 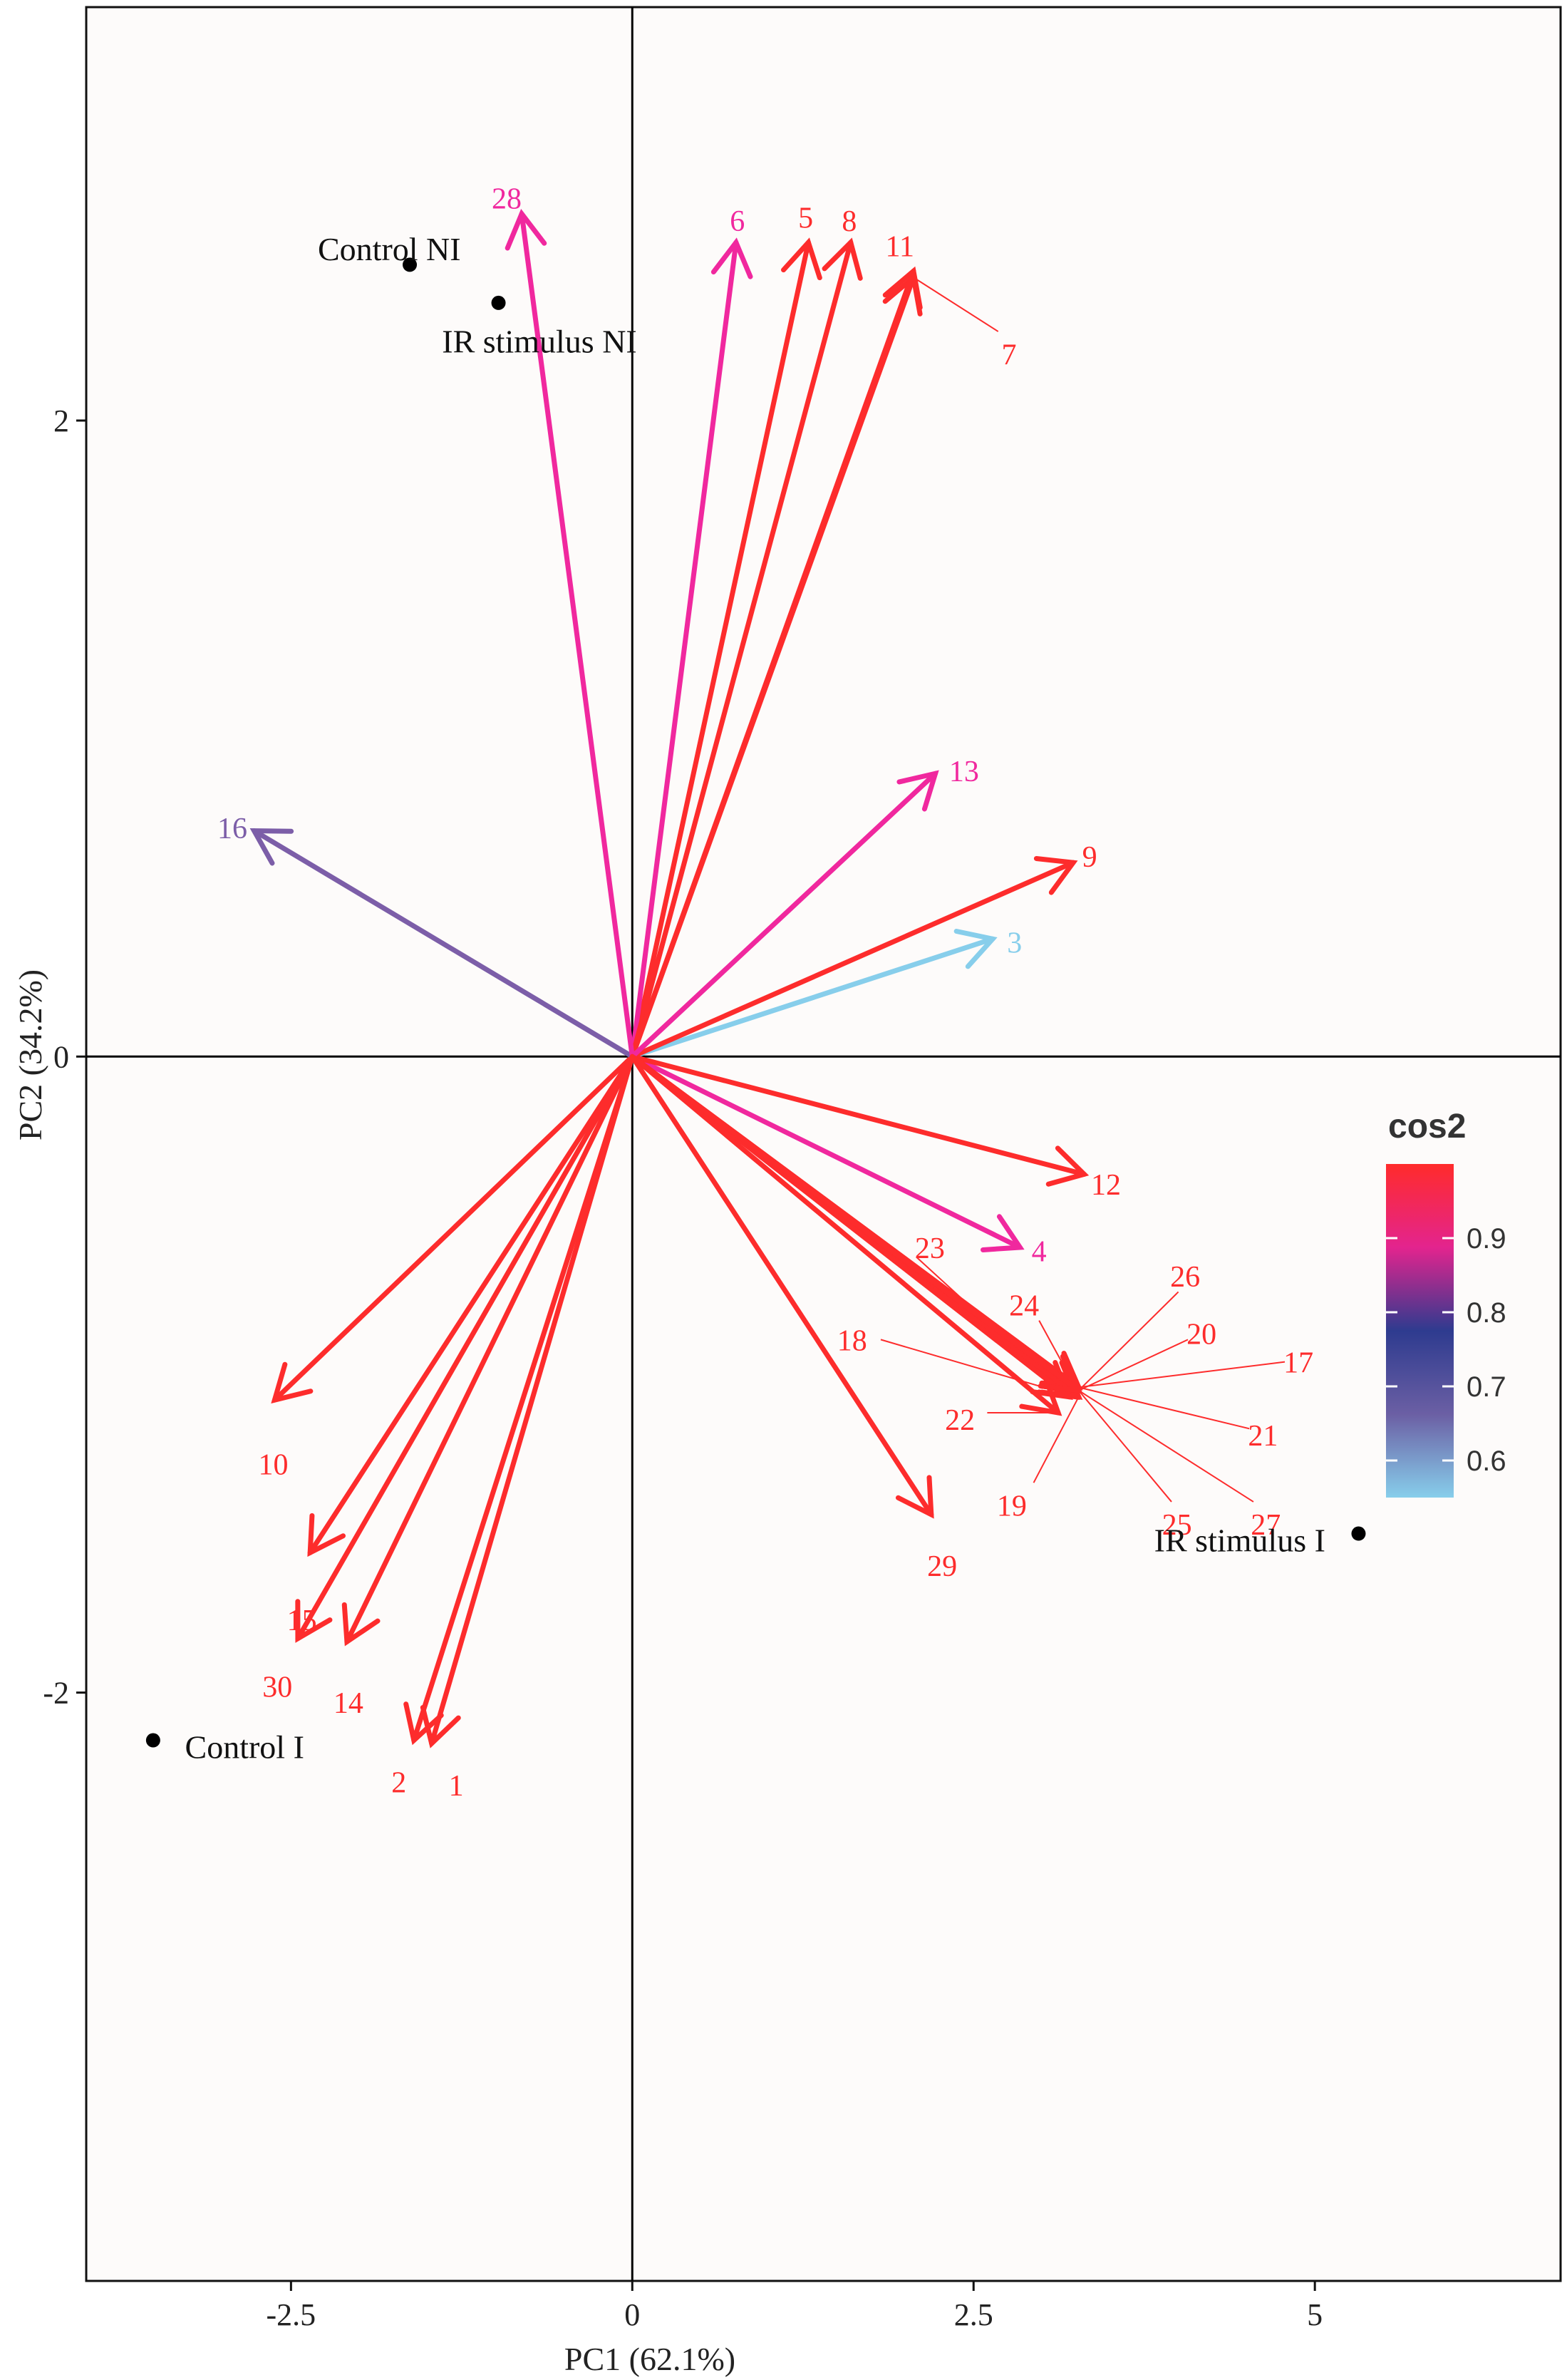 I want to click on vector-label-4: 4, so click(x=1039, y=1251).